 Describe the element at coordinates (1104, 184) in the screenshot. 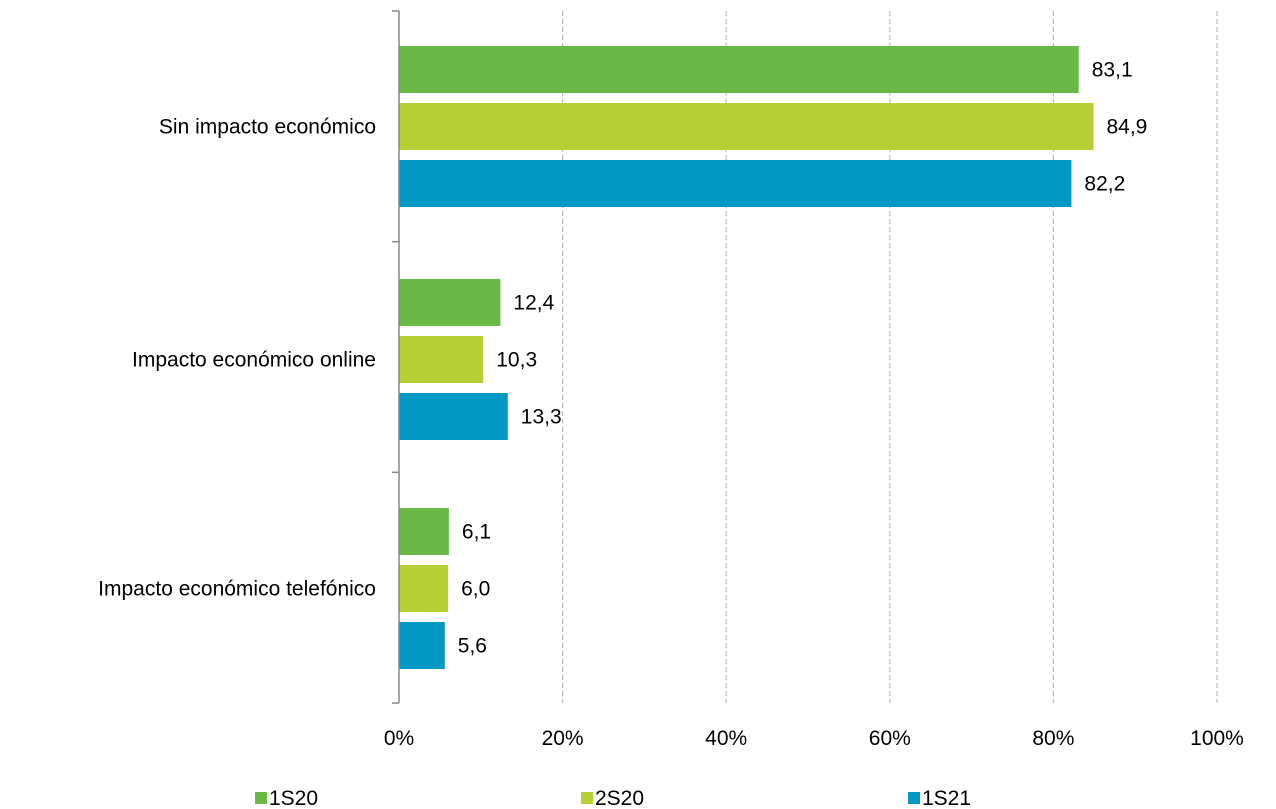

I see `data-label: 82,2` at that location.